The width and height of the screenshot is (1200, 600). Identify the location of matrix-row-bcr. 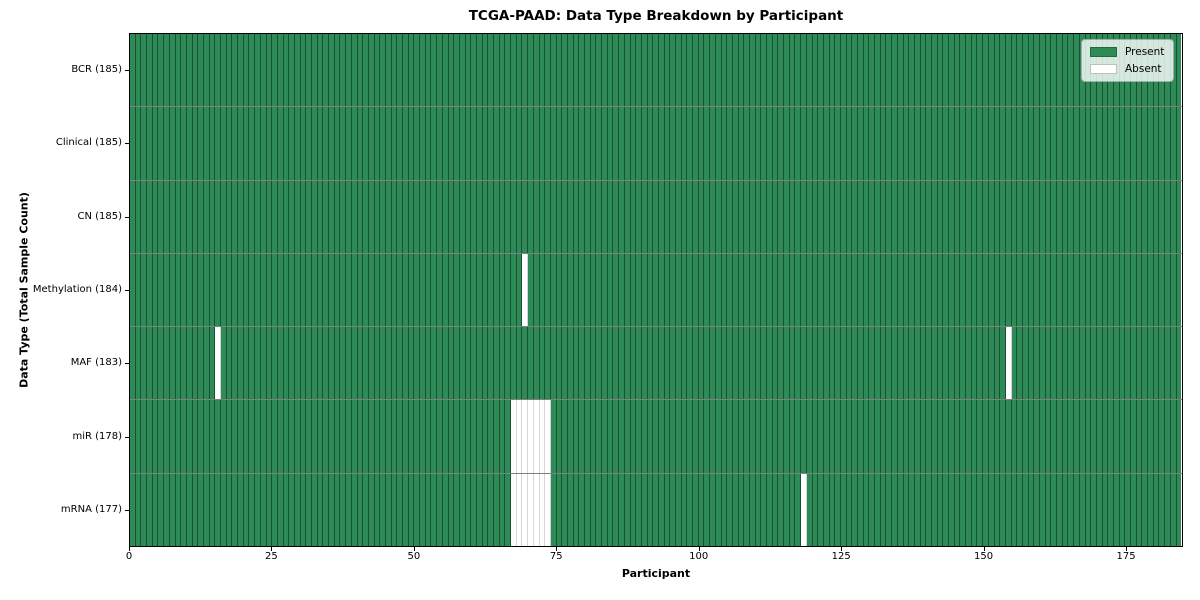
(656, 71).